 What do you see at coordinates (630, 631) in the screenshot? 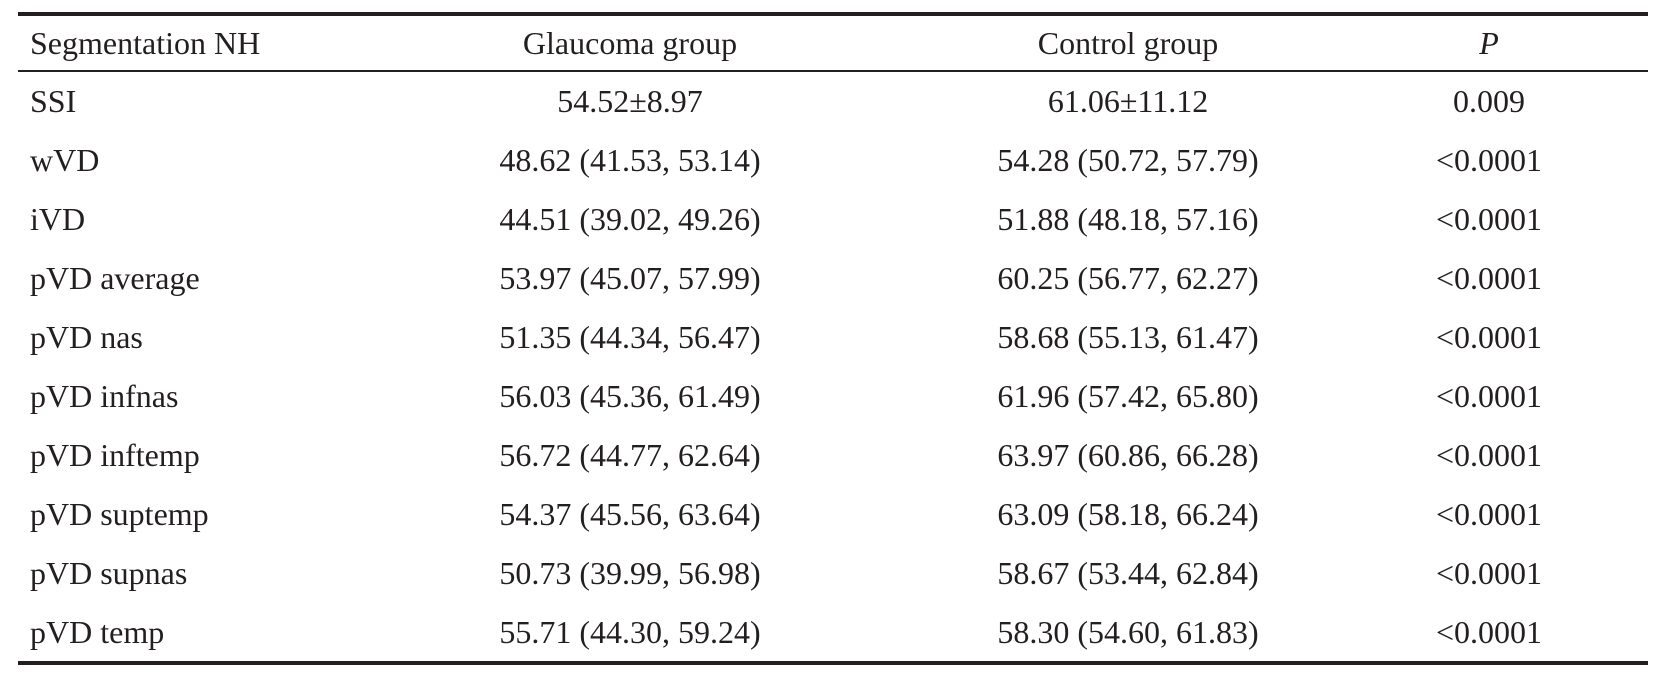
I see `glaucoma-value: 55.71 (44.30, 59.24)` at bounding box center [630, 631].